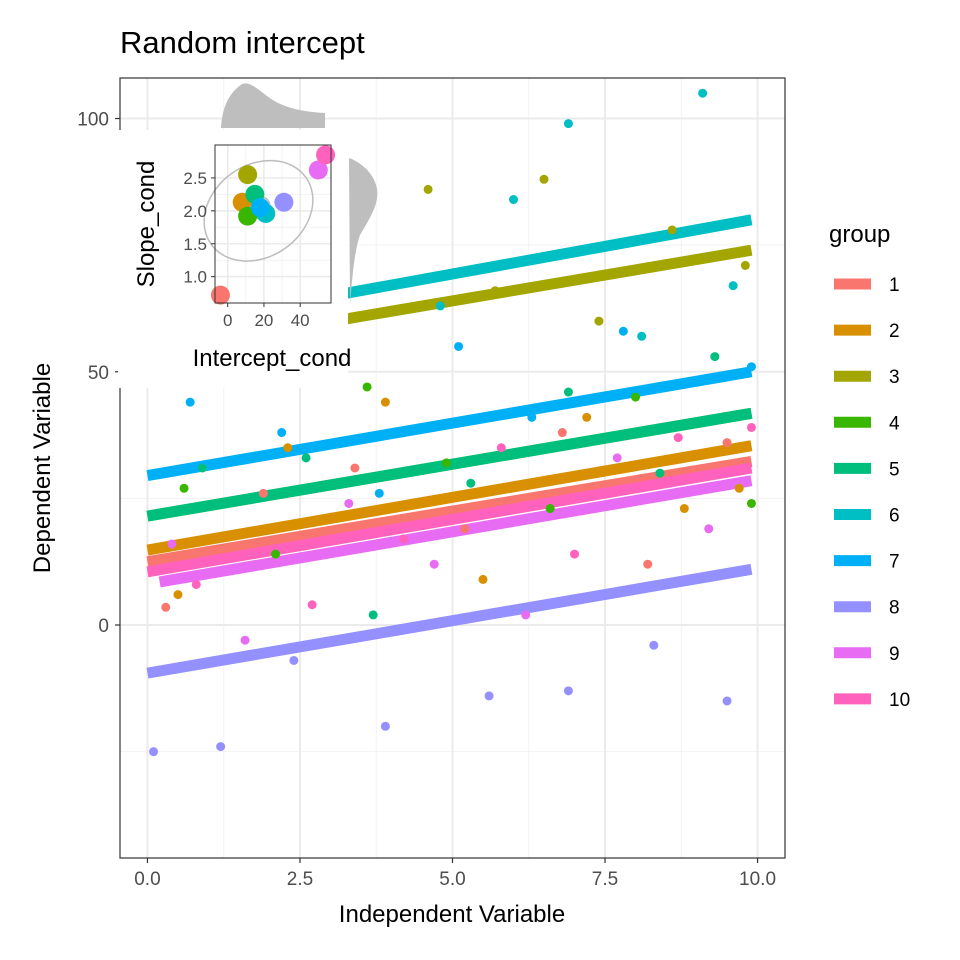 This screenshot has height=960, width=960. Describe the element at coordinates (894, 608) in the screenshot. I see `legend-label-8: 8` at that location.